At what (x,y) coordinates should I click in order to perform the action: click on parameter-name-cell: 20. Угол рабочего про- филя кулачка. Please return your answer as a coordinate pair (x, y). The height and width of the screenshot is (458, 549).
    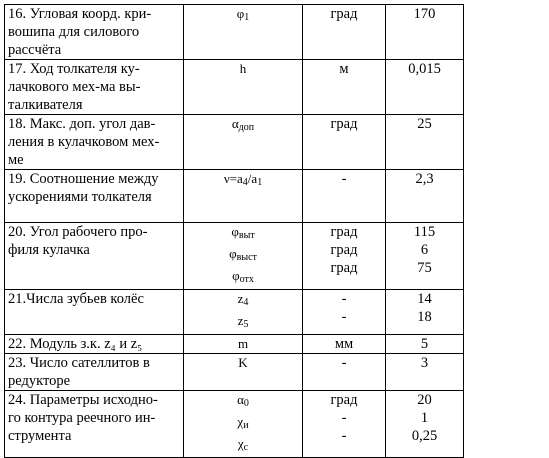
    Looking at the image, I should click on (94, 256).